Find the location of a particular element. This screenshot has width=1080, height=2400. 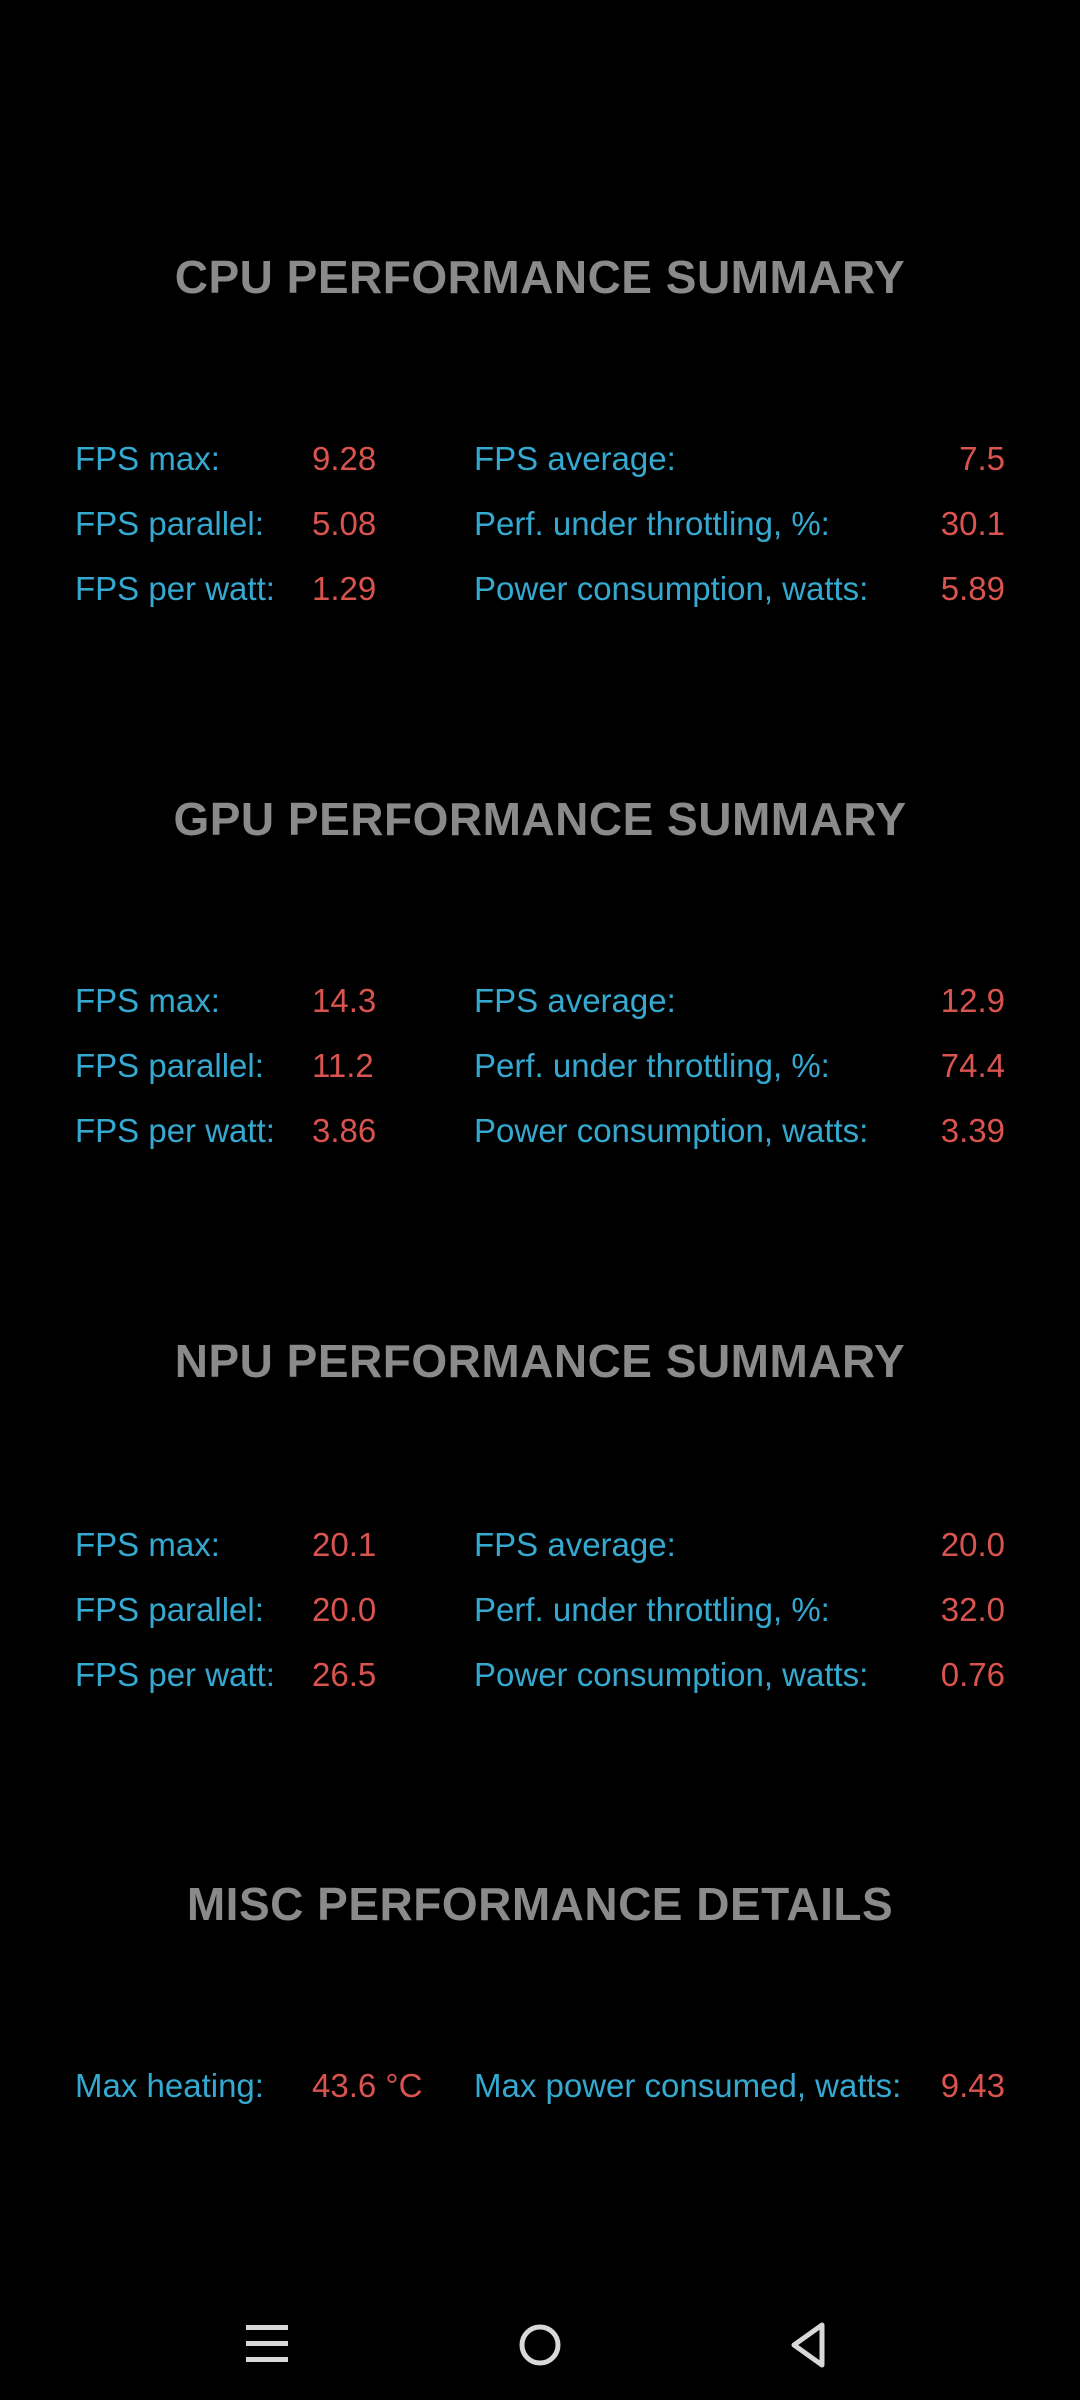

fps-per-watt-value: 26.5 is located at coordinates (344, 1674).